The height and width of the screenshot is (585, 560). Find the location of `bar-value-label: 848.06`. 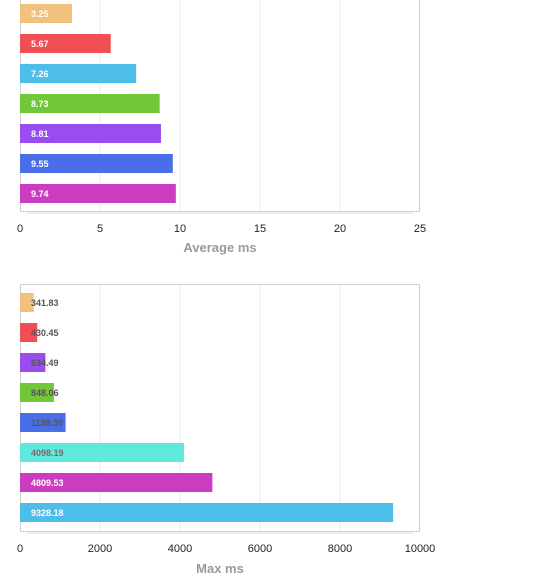

bar-value-label: 848.06 is located at coordinates (45, 393).